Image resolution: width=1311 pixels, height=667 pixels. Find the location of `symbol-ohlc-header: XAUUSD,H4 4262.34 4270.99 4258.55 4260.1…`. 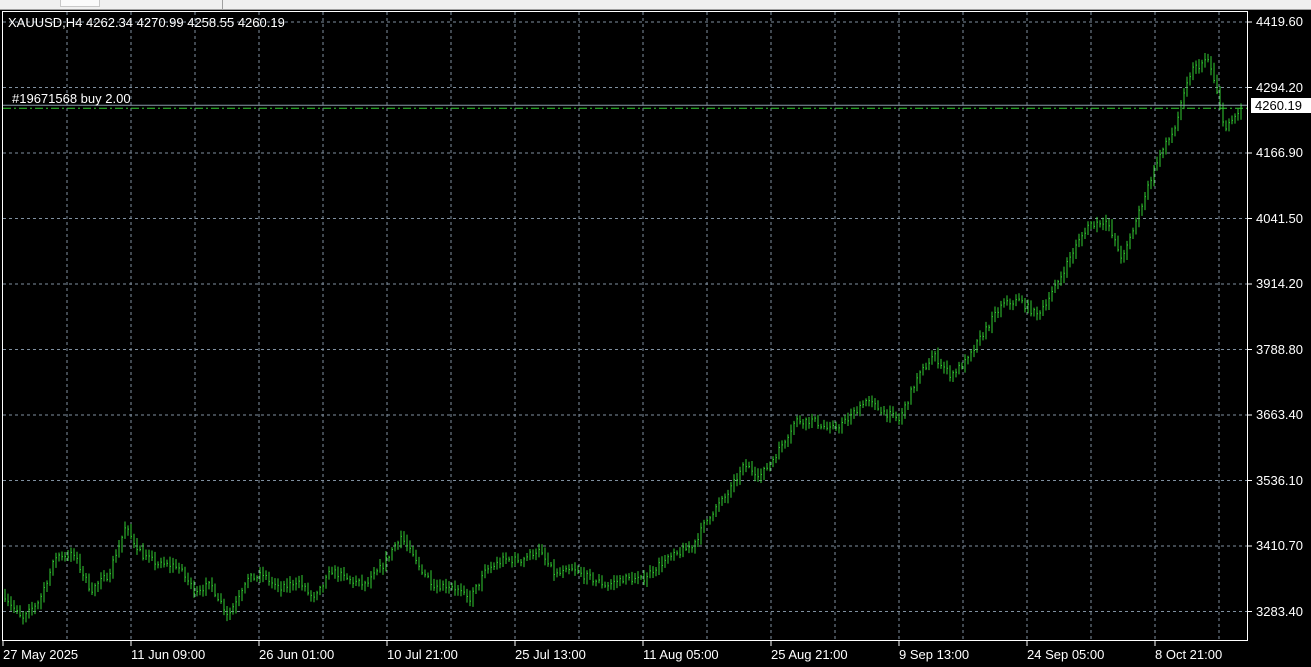

symbol-ohlc-header: XAUUSD,H4 4262.34 4270.99 4258.55 4260.1… is located at coordinates (146, 22).